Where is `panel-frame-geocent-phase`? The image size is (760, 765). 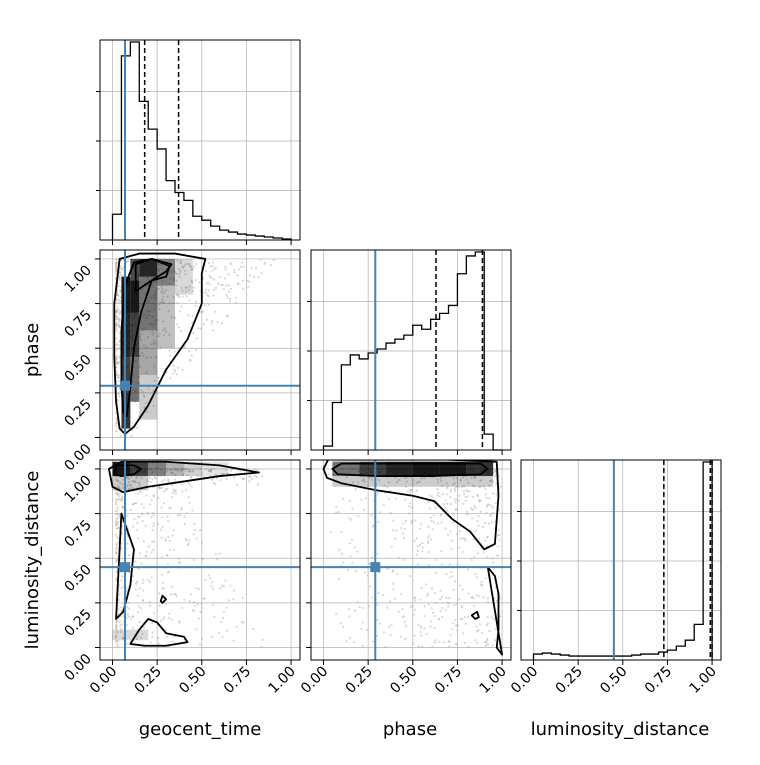
panel-frame-geocent-phase is located at coordinates (200, 350).